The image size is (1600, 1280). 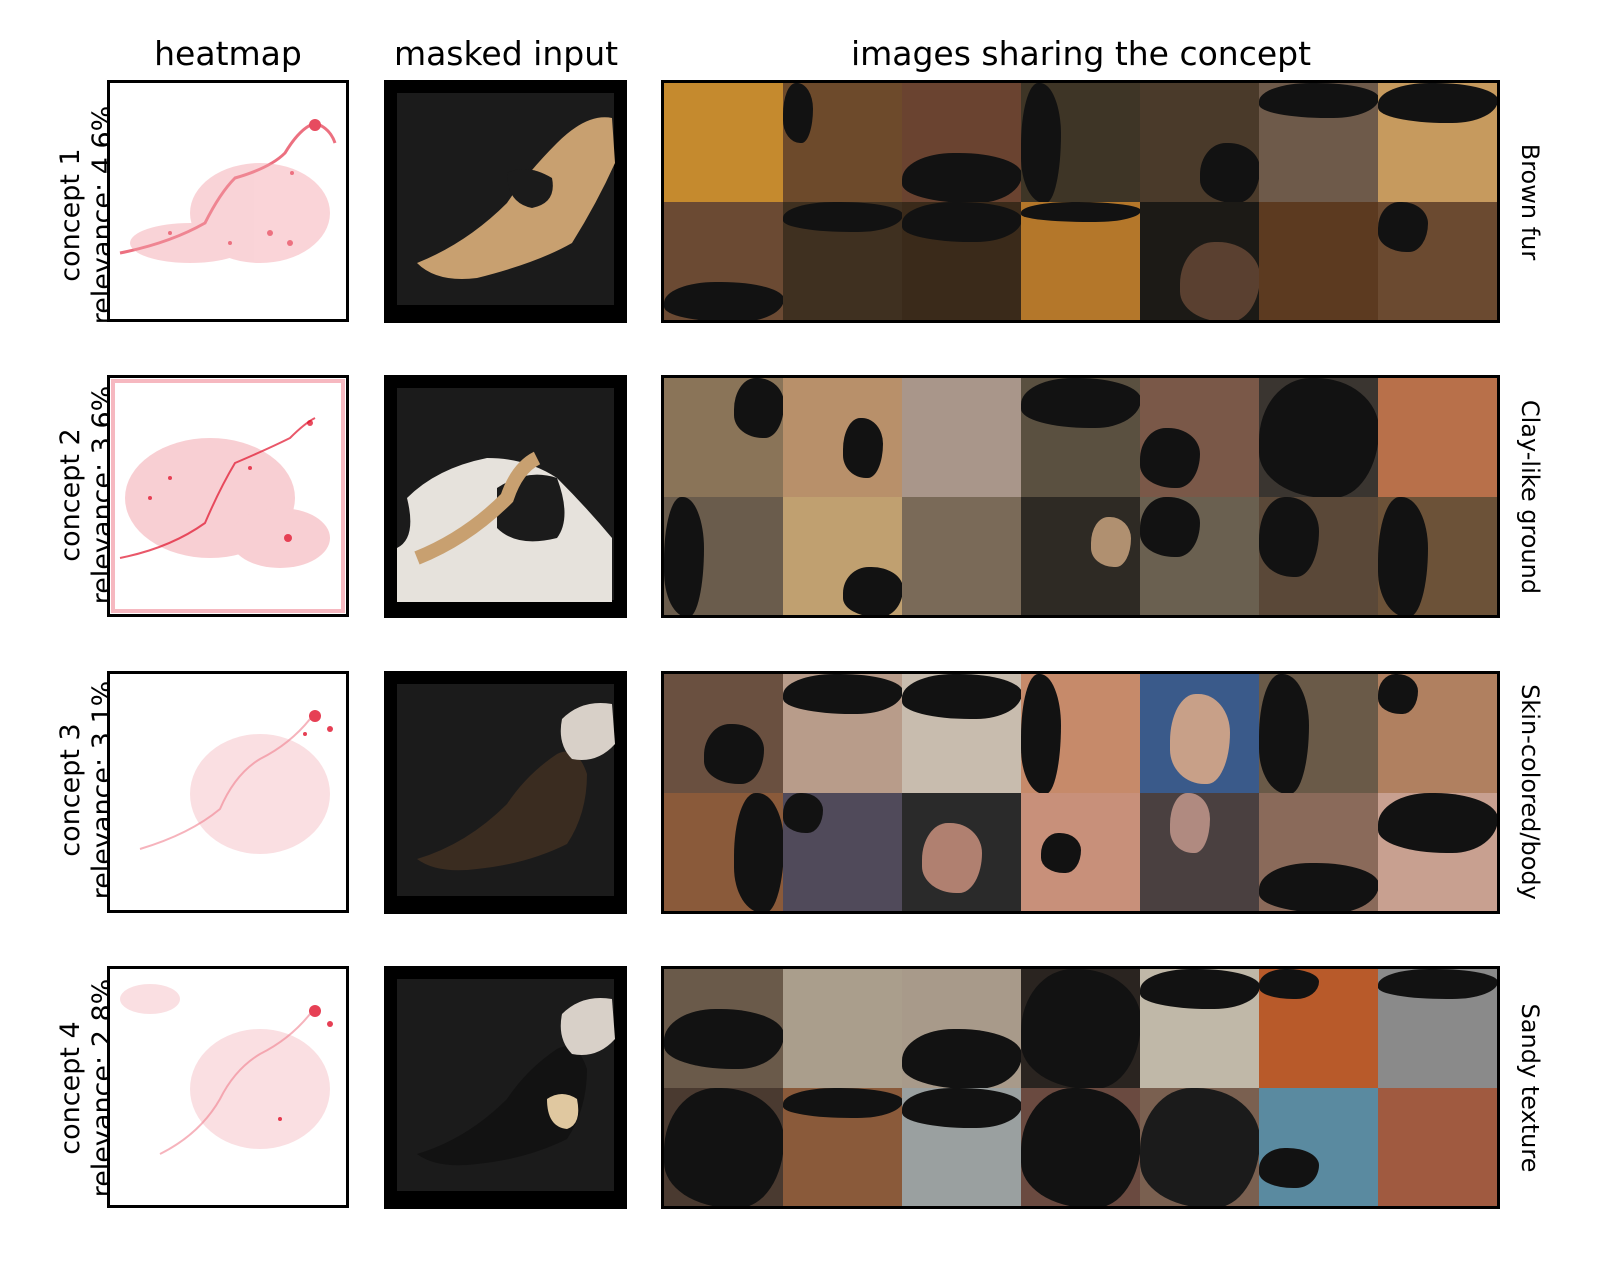 I want to click on heatmap-column-header: heatmap, so click(x=228, y=53).